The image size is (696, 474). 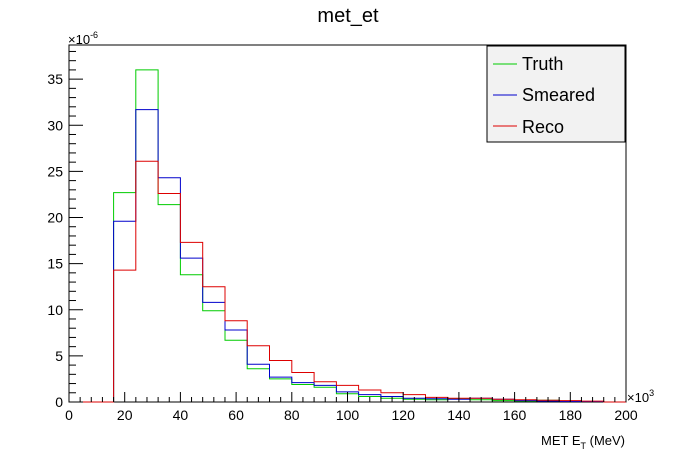 I want to click on legend-label-reco: Reco, so click(x=543, y=127).